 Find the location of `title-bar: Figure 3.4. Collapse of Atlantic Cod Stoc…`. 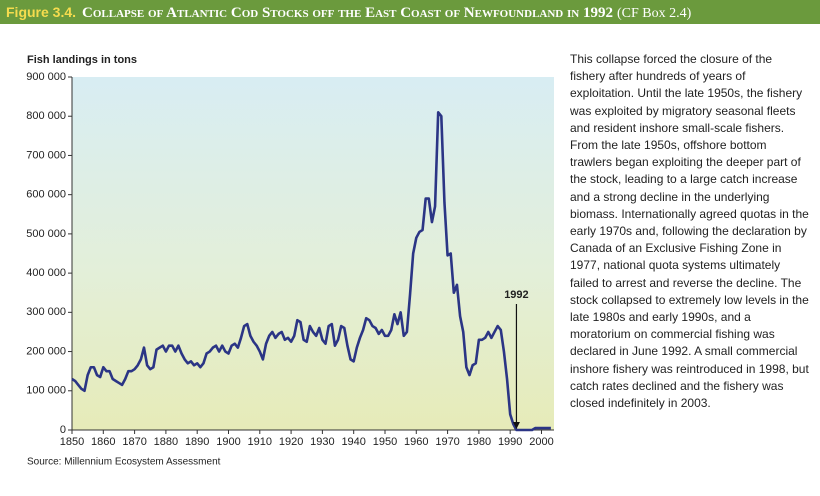

title-bar: Figure 3.4. Collapse of Atlantic Cod Stoc… is located at coordinates (410, 12).